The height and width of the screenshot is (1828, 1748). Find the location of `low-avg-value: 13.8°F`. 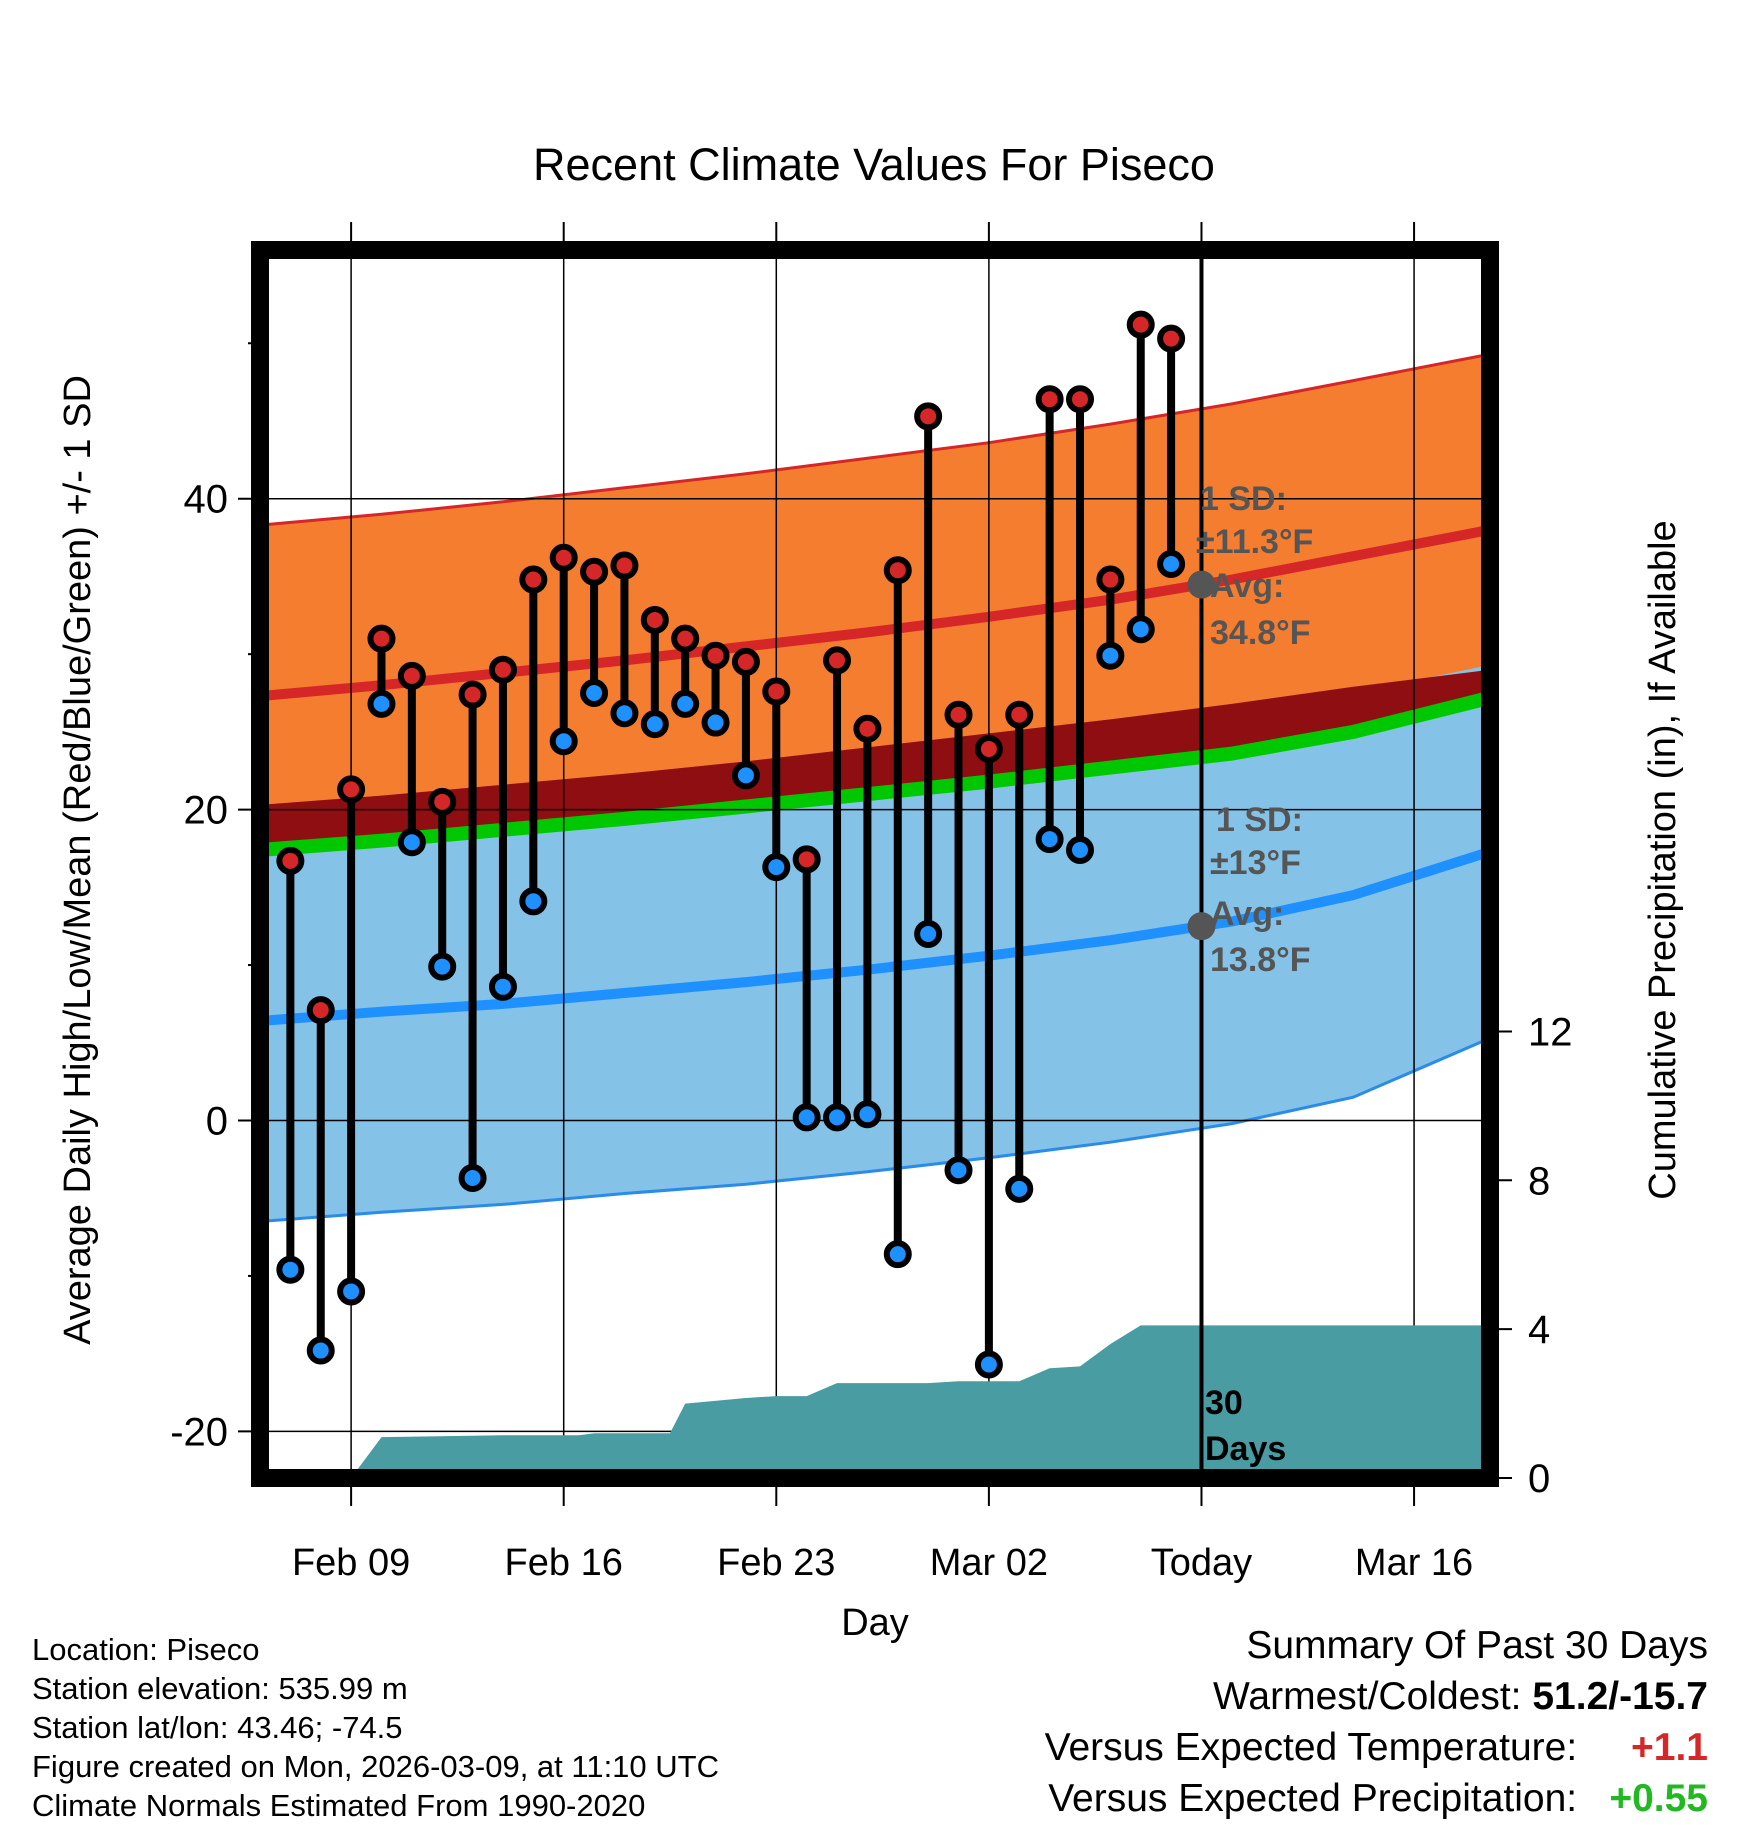

low-avg-value: 13.8°F is located at coordinates (1260, 960).